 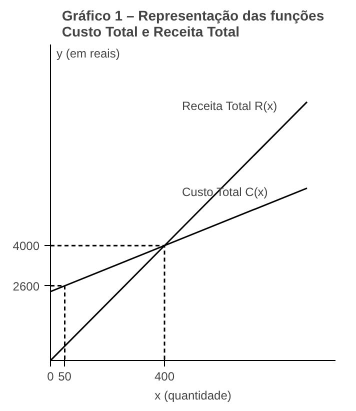 What do you see at coordinates (26, 286) in the screenshot?
I see `y-tick-label: 2600` at bounding box center [26, 286].